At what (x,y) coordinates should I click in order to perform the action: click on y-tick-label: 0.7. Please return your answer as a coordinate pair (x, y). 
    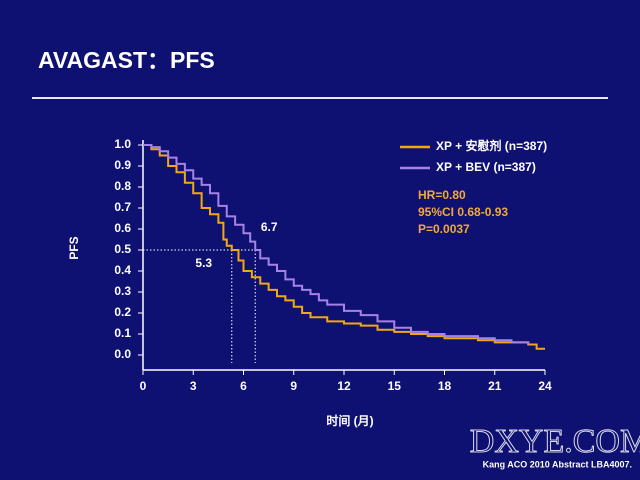
    Looking at the image, I should click on (122, 207).